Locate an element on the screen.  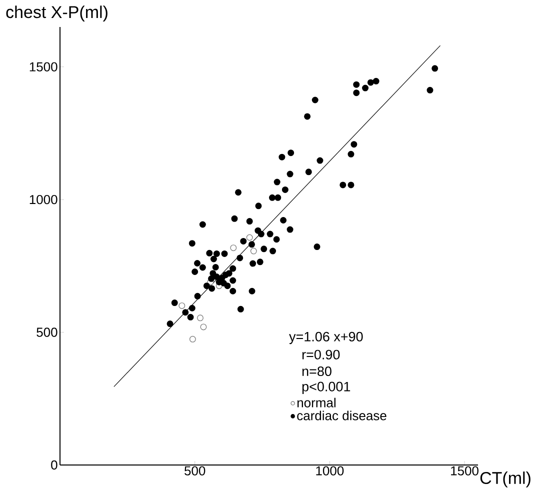
x-axis-title: CT(ml) is located at coordinates (505, 480).